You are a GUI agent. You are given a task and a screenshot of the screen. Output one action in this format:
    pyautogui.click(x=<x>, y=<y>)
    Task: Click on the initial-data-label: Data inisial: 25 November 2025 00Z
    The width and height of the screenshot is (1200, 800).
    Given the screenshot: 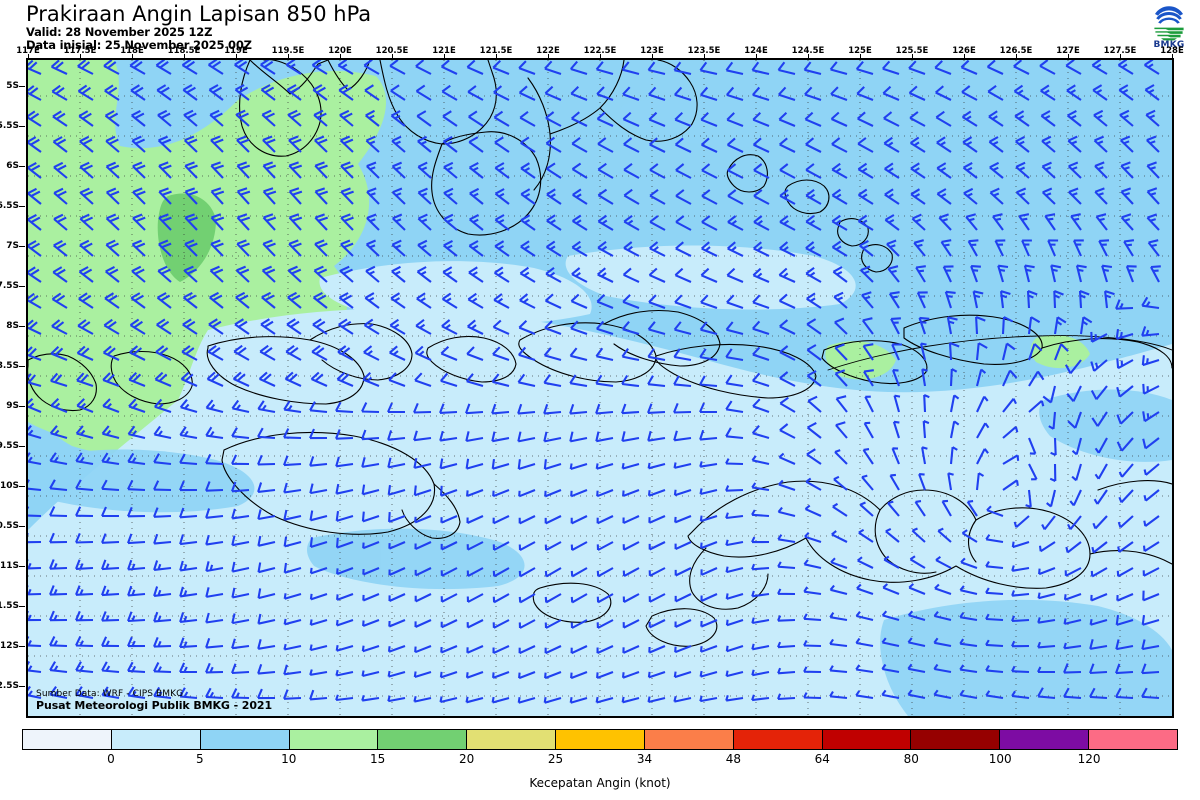 What is the action you would take?
    pyautogui.click(x=139, y=44)
    